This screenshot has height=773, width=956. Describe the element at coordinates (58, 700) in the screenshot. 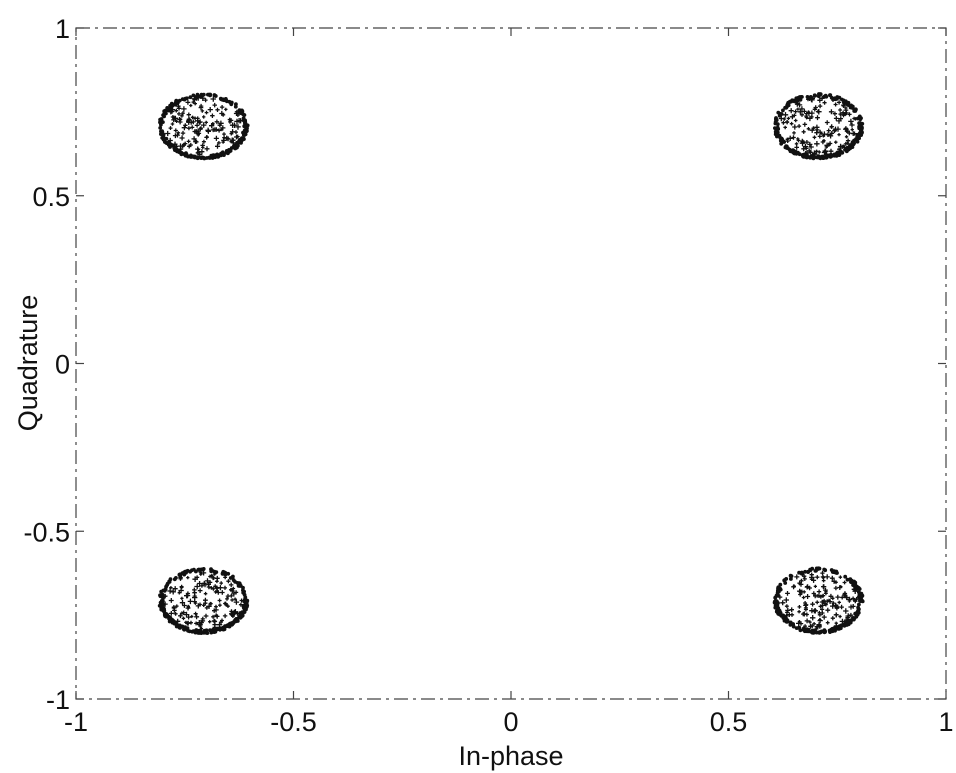

I see `y-tick-label: -1` at that location.